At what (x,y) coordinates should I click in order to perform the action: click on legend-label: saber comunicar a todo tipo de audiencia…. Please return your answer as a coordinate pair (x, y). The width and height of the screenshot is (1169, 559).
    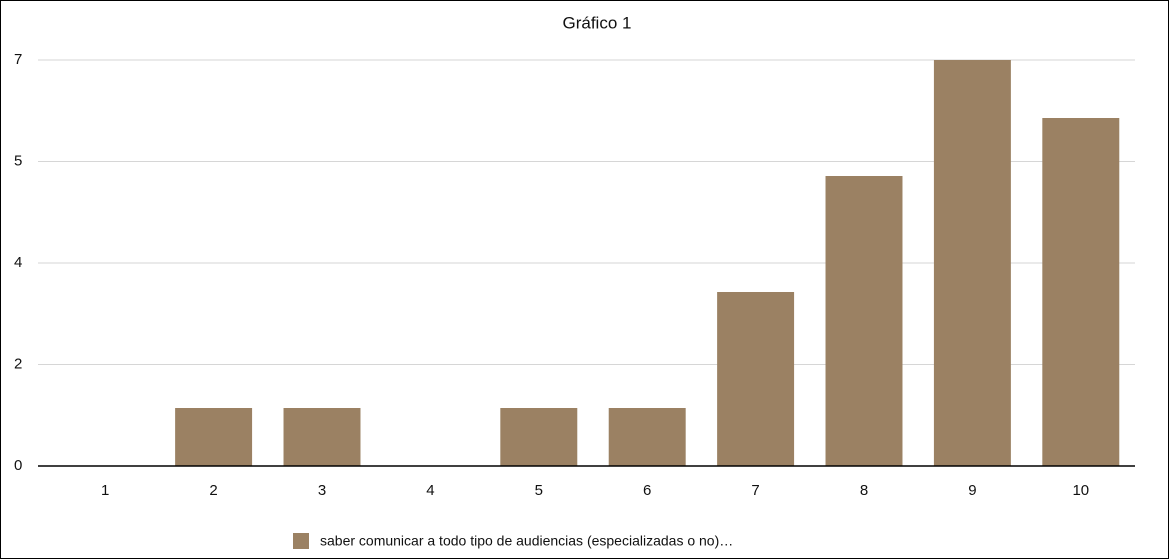
    Looking at the image, I should click on (526, 541).